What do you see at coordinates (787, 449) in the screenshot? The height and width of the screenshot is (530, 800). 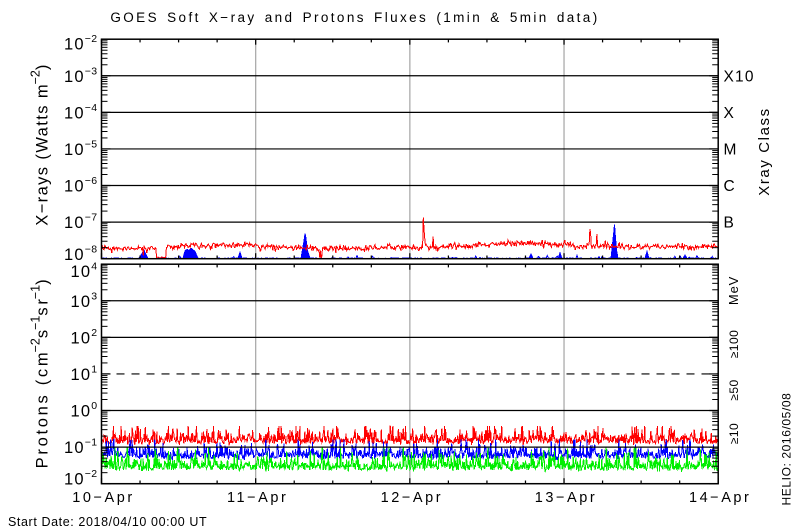 I see `svg-text: HELIO: 2016/05/08` at bounding box center [787, 449].